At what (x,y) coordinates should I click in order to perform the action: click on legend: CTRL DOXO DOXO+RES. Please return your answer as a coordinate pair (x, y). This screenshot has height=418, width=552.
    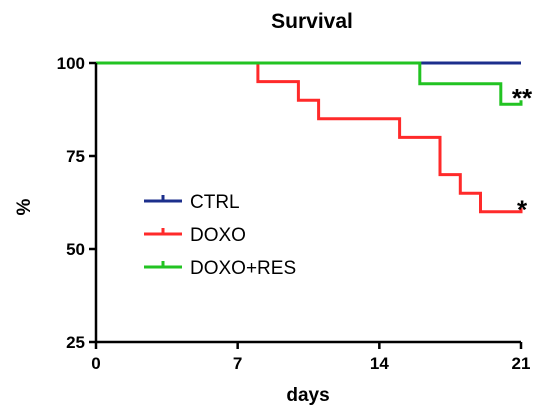
    Looking at the image, I should click on (220, 235).